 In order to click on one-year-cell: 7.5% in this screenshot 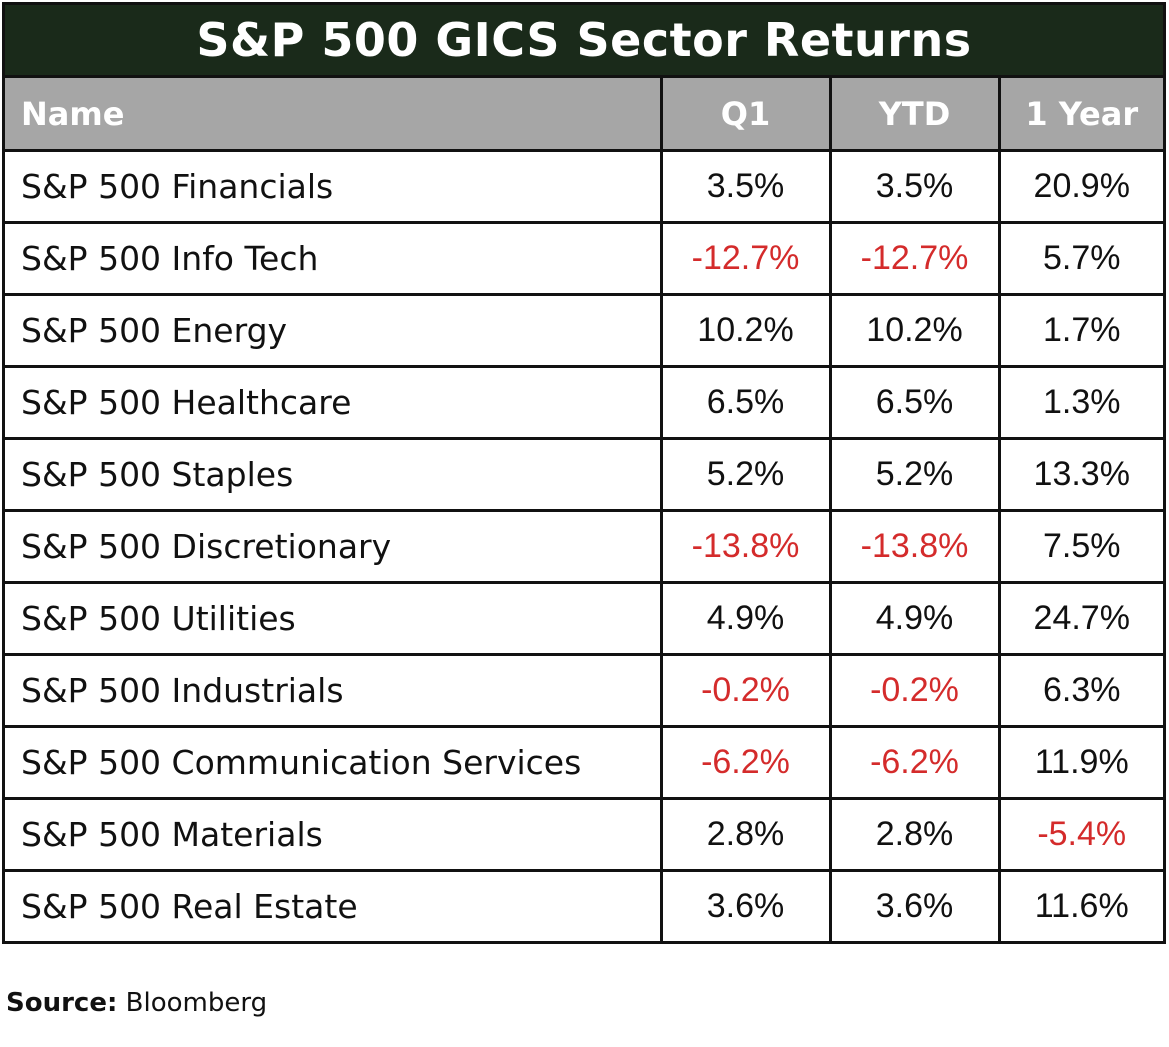, I will do `click(1081, 547)`.